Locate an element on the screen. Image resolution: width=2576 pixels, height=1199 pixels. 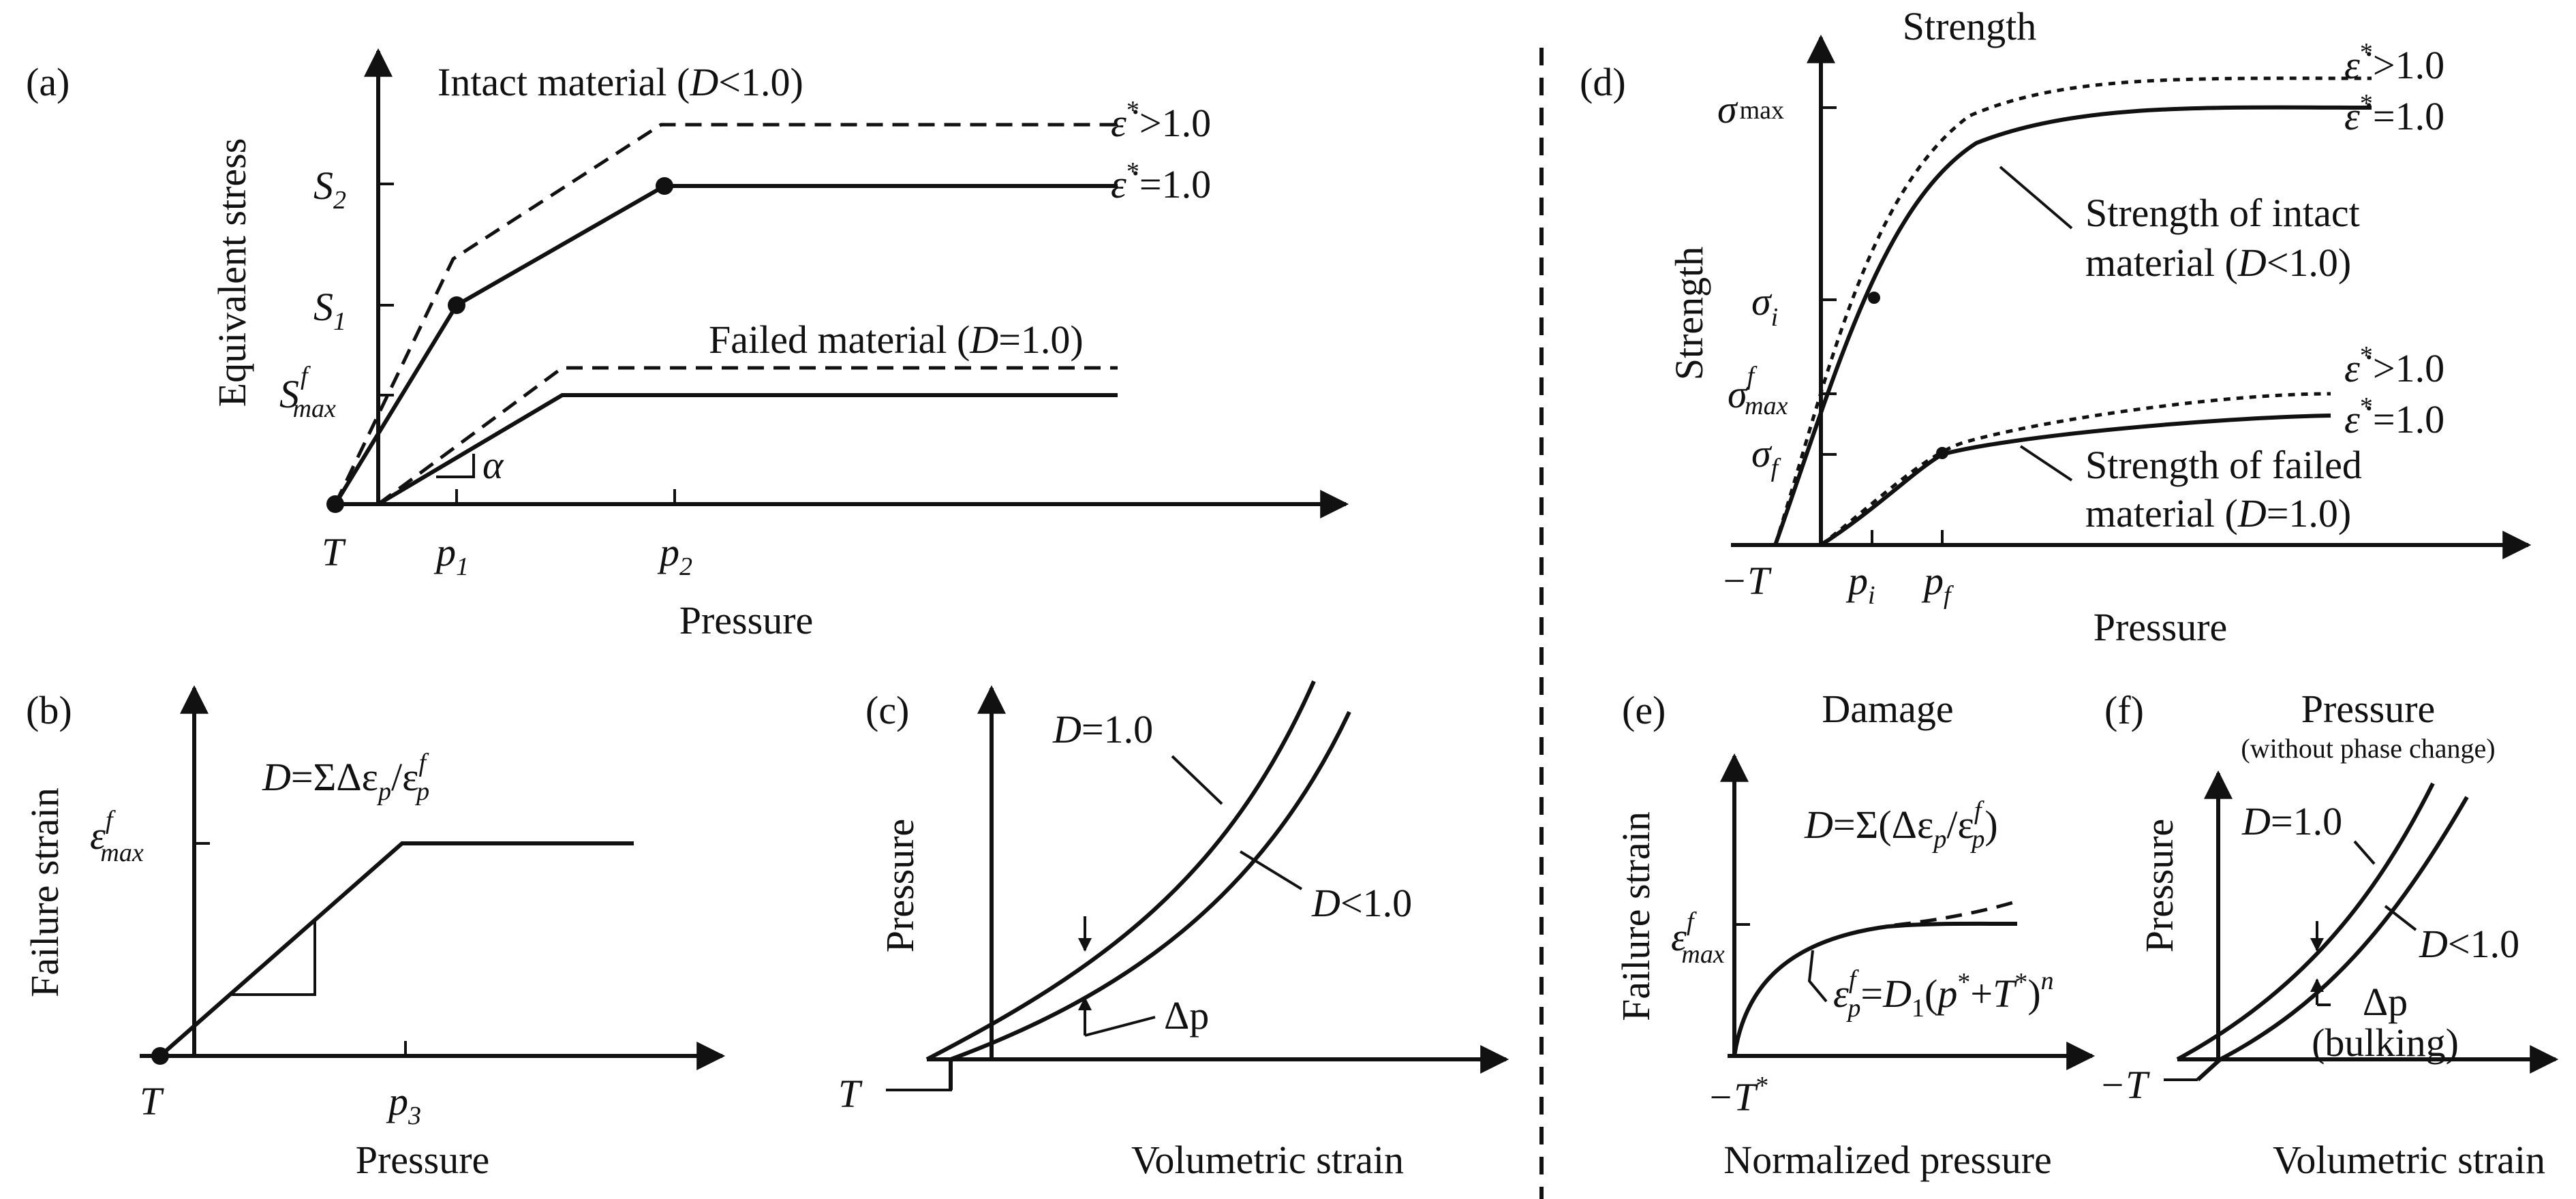
panel-a-intact-rate-high-curve is located at coordinates (726, 314).